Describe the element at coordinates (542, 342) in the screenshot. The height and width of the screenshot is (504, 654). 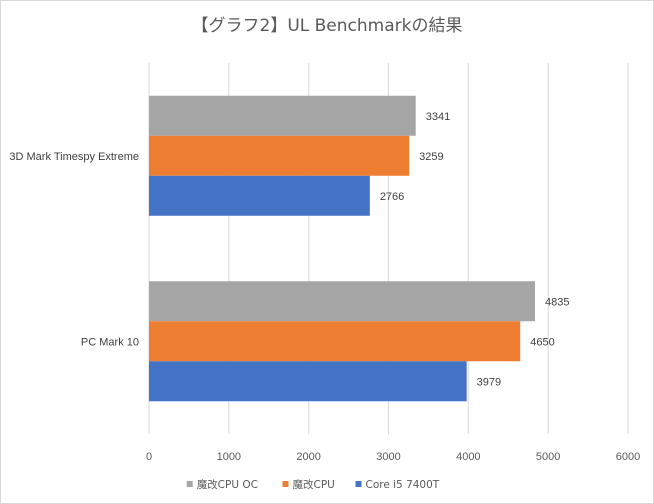
I see `data-label: 4650` at that location.